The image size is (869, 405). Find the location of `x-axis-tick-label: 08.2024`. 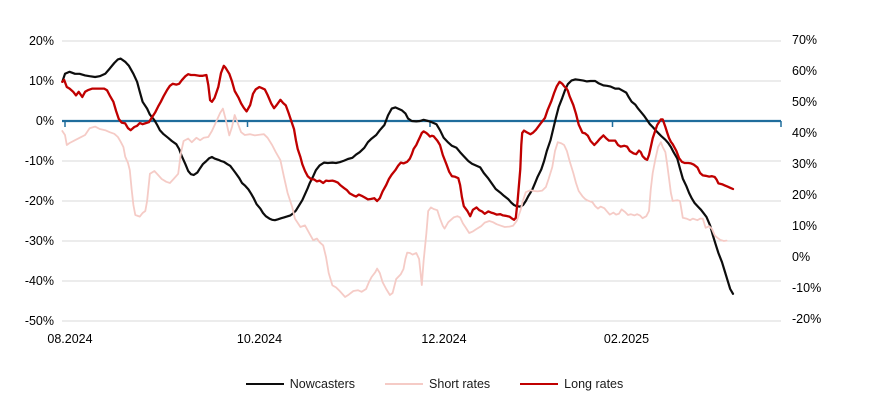

x-axis-tick-label: 08.2024 is located at coordinates (70, 339).